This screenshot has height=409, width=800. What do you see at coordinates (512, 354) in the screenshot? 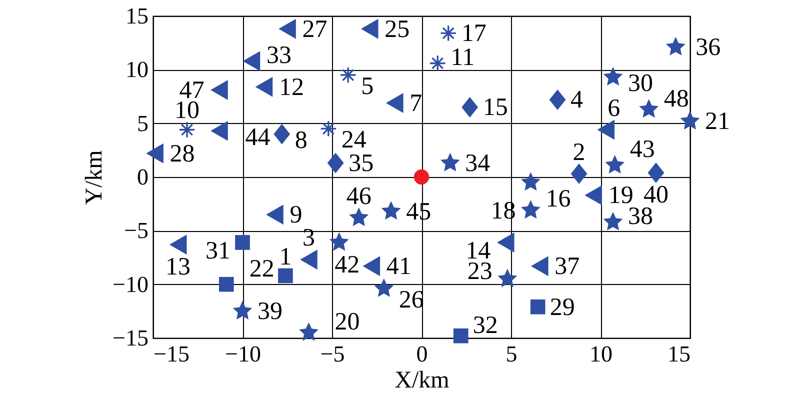
I see `x-tick-label: 5` at bounding box center [512, 354].